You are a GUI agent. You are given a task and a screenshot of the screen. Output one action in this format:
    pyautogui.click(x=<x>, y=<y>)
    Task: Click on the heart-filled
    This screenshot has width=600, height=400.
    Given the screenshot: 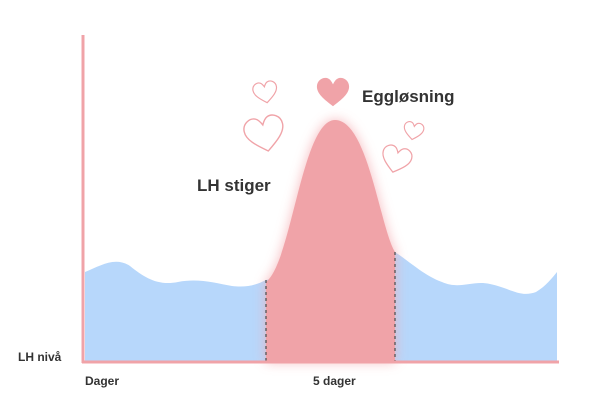 What is the action you would take?
    pyautogui.click(x=333, y=92)
    